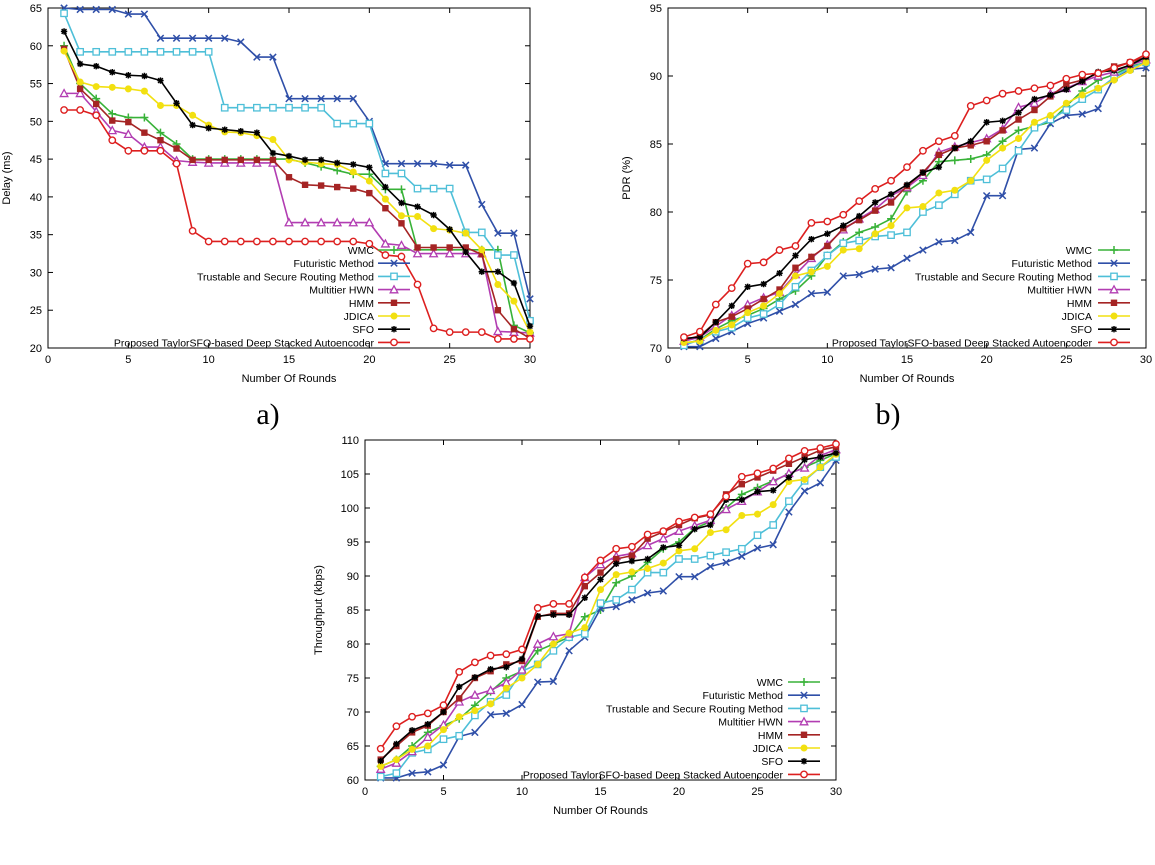 The height and width of the screenshot is (865, 1155). What do you see at coordinates (827, 360) in the screenshot?
I see `x-tick-label: 10` at bounding box center [827, 360].